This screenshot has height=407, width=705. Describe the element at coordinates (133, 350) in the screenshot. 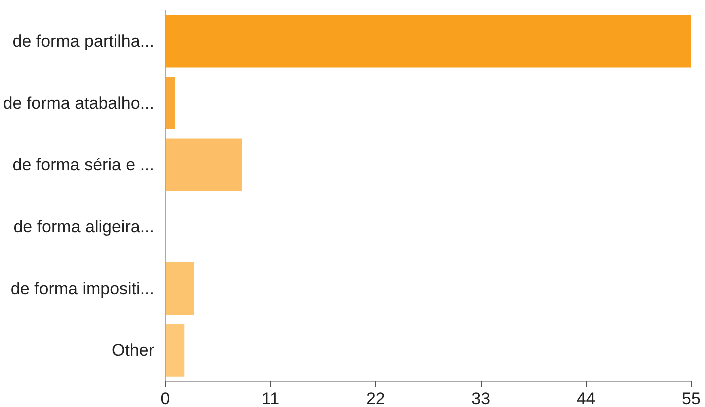

I see `y-tick-label: Other` at that location.